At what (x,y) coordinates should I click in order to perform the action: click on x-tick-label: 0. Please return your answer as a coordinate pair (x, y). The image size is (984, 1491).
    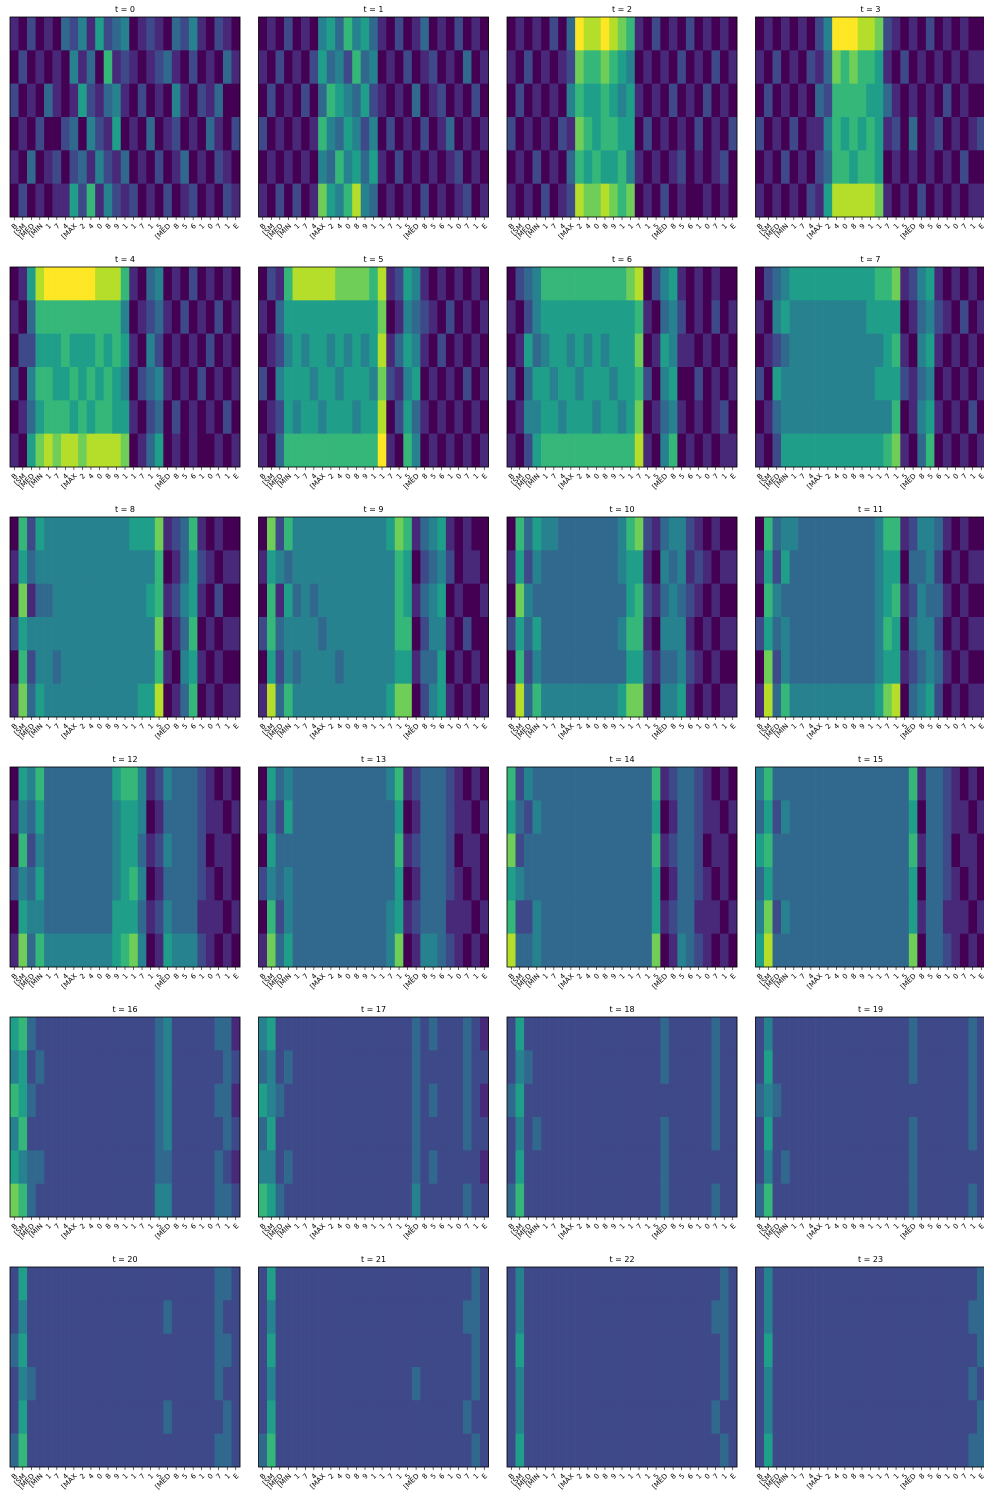
    Looking at the image, I should click on (596, 226).